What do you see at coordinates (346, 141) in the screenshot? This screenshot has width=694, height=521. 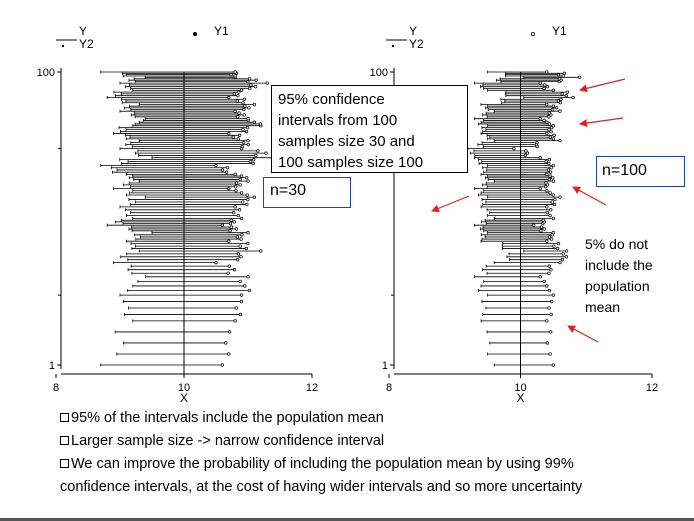 I see `explanation-line-3: samples size 30 and` at bounding box center [346, 141].